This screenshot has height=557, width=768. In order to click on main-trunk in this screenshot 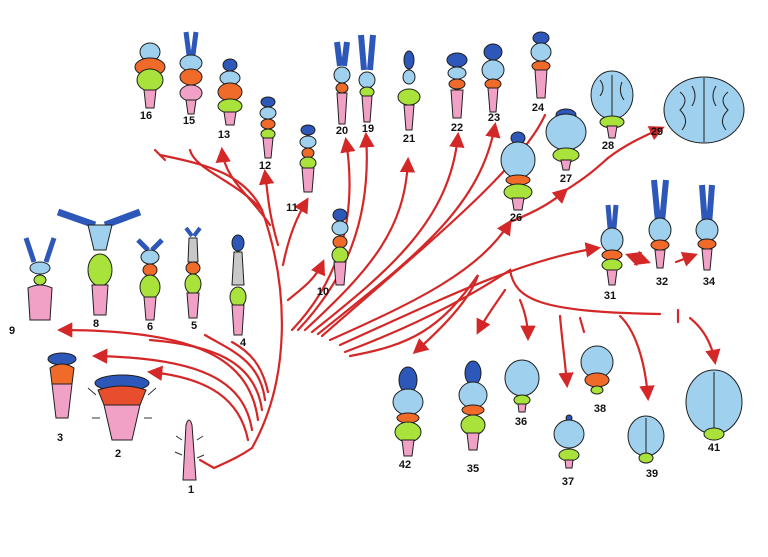, I will do `click(220, 301)`.